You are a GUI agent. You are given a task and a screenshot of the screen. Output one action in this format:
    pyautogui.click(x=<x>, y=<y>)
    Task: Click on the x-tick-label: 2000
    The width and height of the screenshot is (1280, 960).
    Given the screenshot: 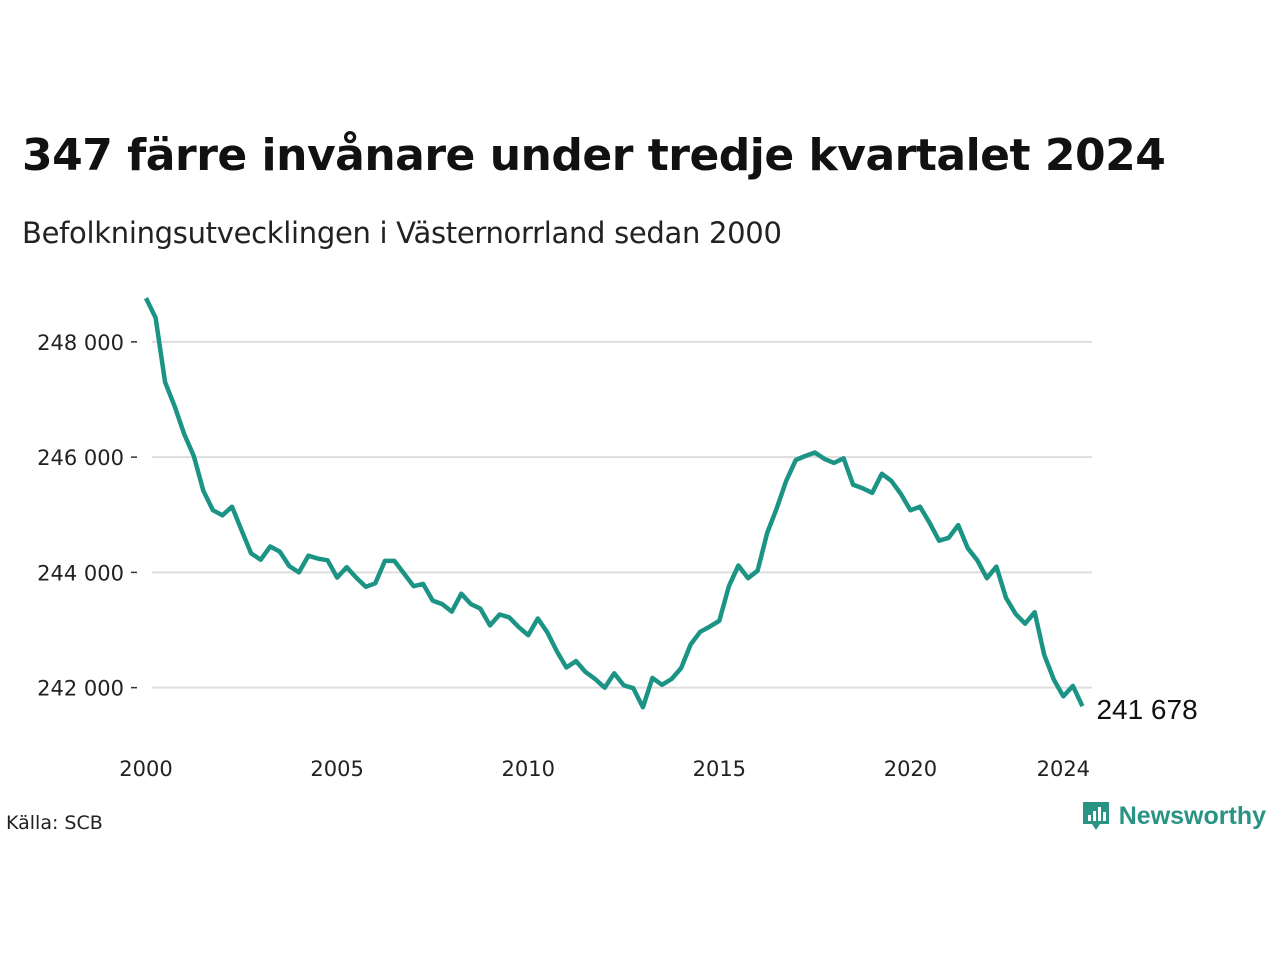 What is the action you would take?
    pyautogui.click(x=145, y=769)
    